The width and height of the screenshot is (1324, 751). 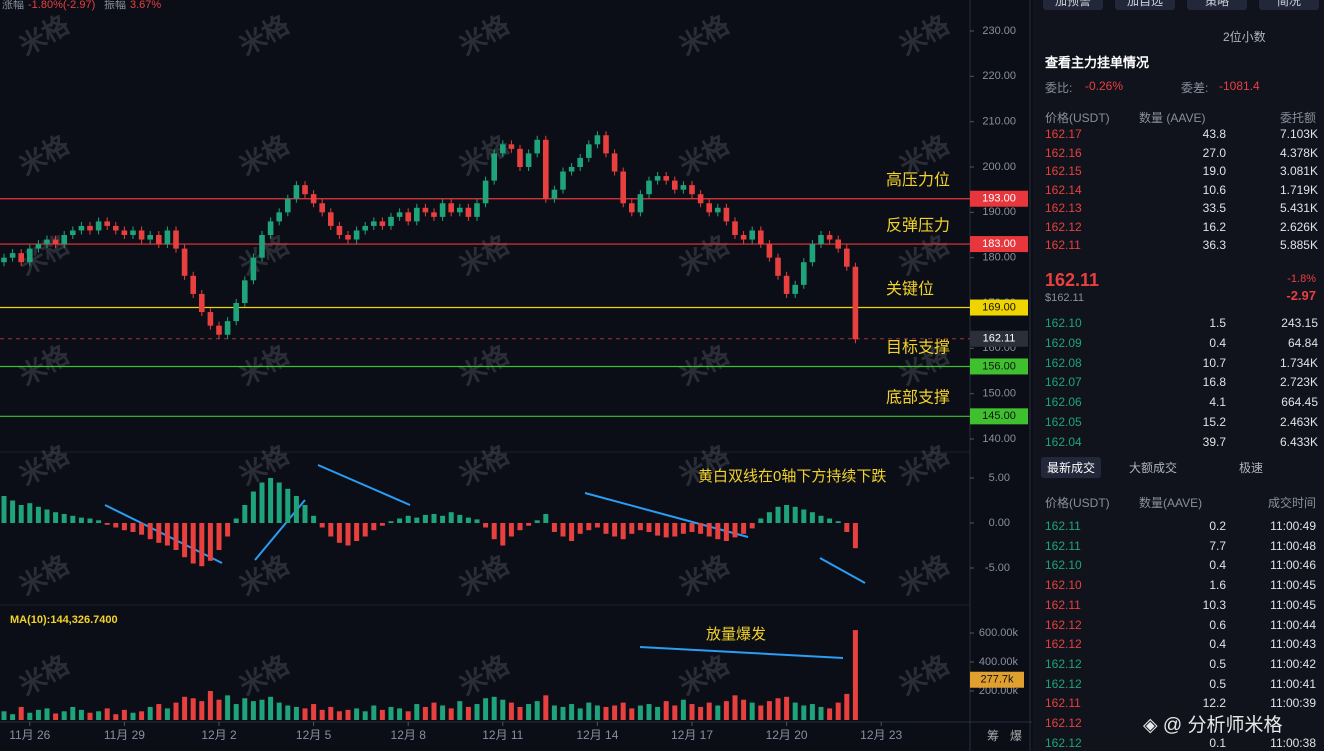 What do you see at coordinates (1145, 5) in the screenshot?
I see `panel-button: 加自选` at bounding box center [1145, 5].